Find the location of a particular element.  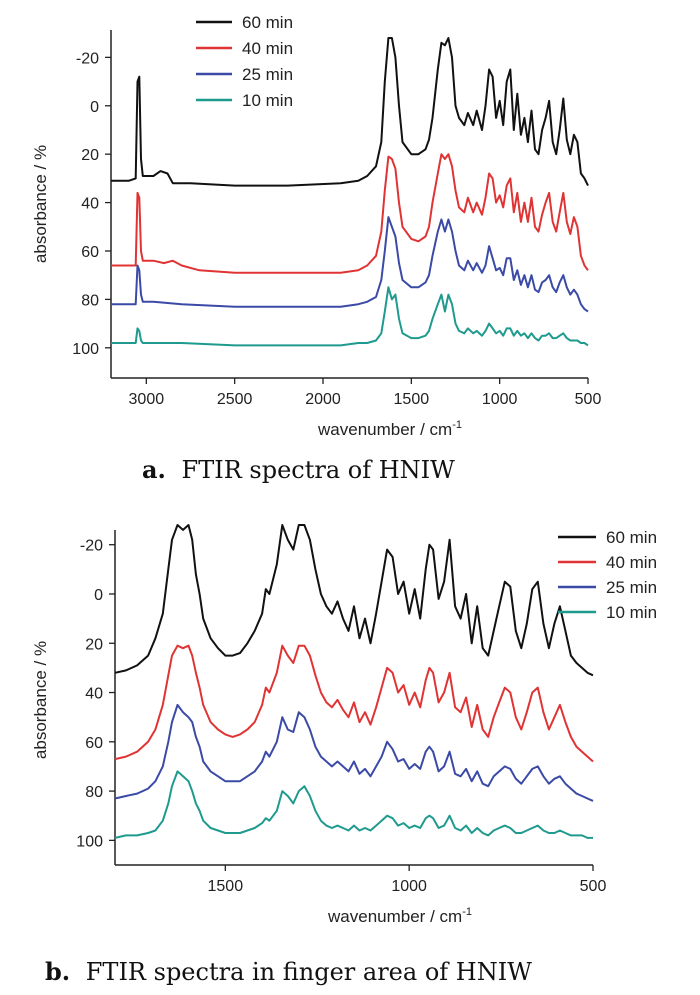

chart-a-y-tick-label: 0 is located at coordinates (94, 107).